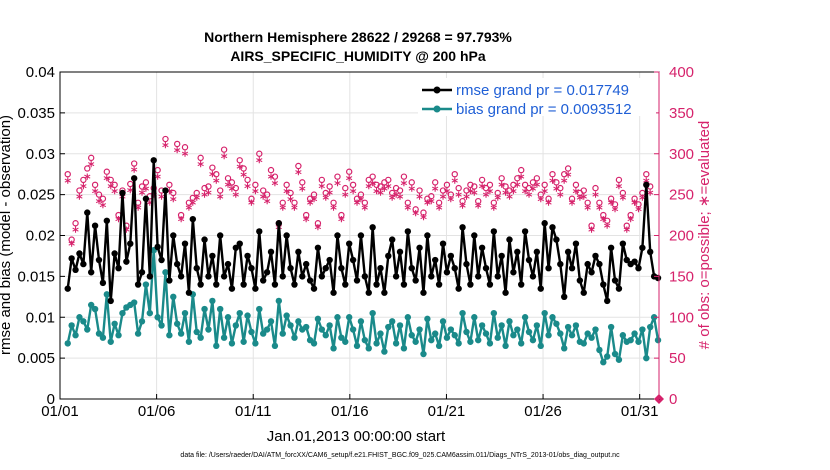 The width and height of the screenshot is (830, 470). I want to click on legend-rmse-label: rmse grand pr = 0.017749, so click(542, 90).